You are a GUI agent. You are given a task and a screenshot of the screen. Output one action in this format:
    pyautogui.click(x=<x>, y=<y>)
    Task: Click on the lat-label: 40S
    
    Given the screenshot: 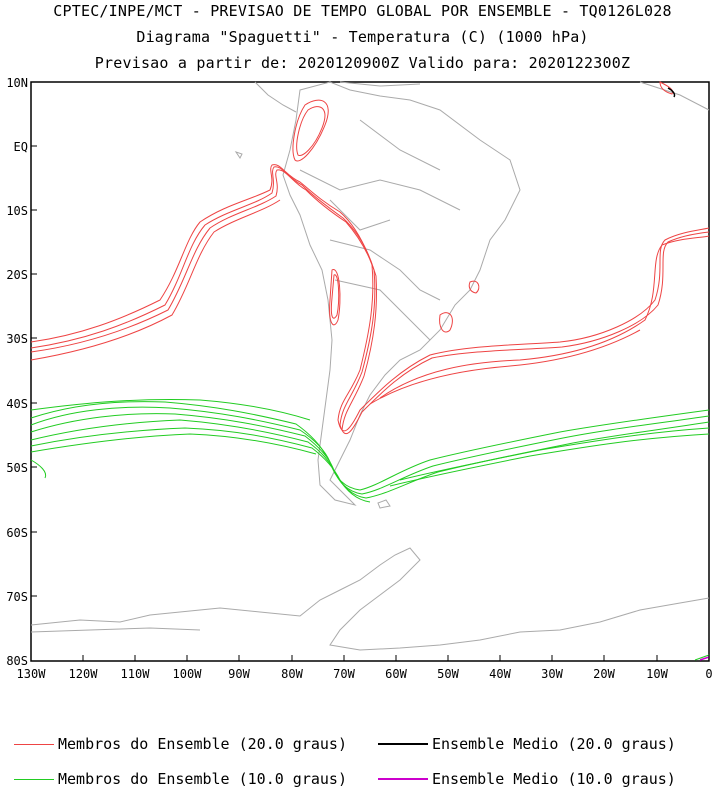 What is the action you would take?
    pyautogui.click(x=17, y=404)
    